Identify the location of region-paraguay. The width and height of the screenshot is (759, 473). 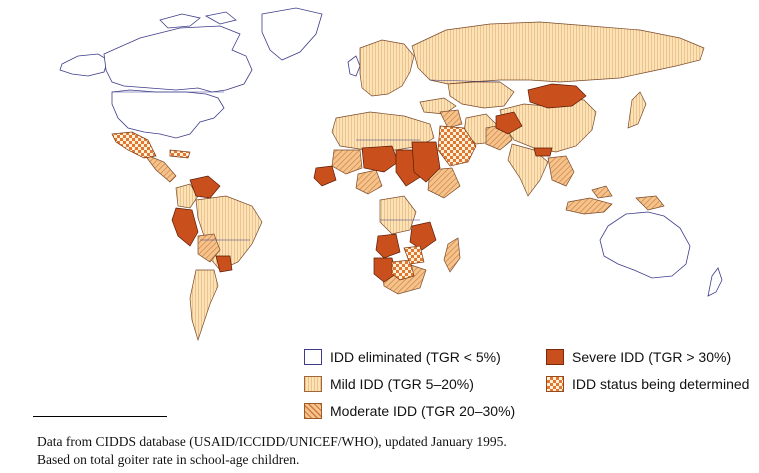
(224, 264).